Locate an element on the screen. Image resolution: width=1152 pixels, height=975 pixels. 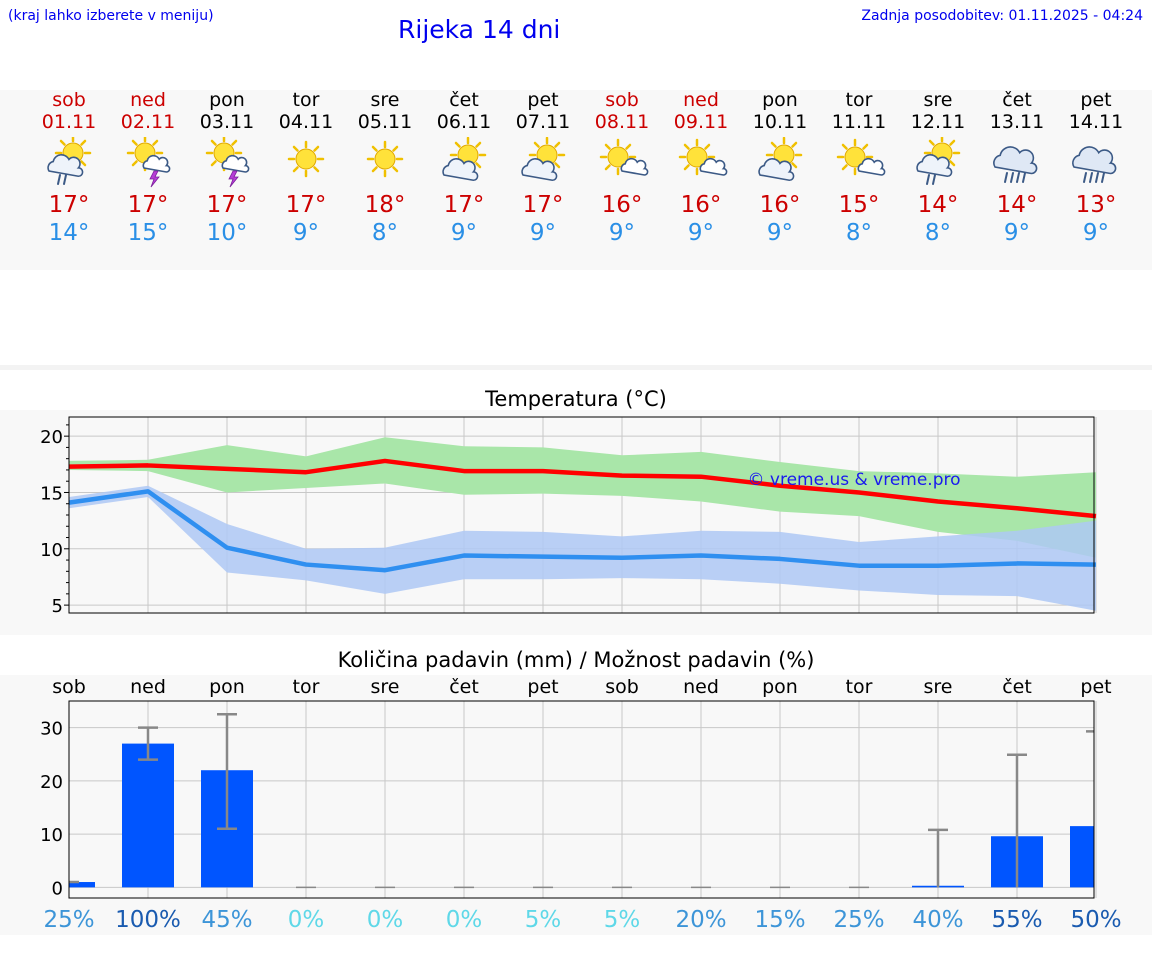
min-temperature: 15° is located at coordinates (148, 233).